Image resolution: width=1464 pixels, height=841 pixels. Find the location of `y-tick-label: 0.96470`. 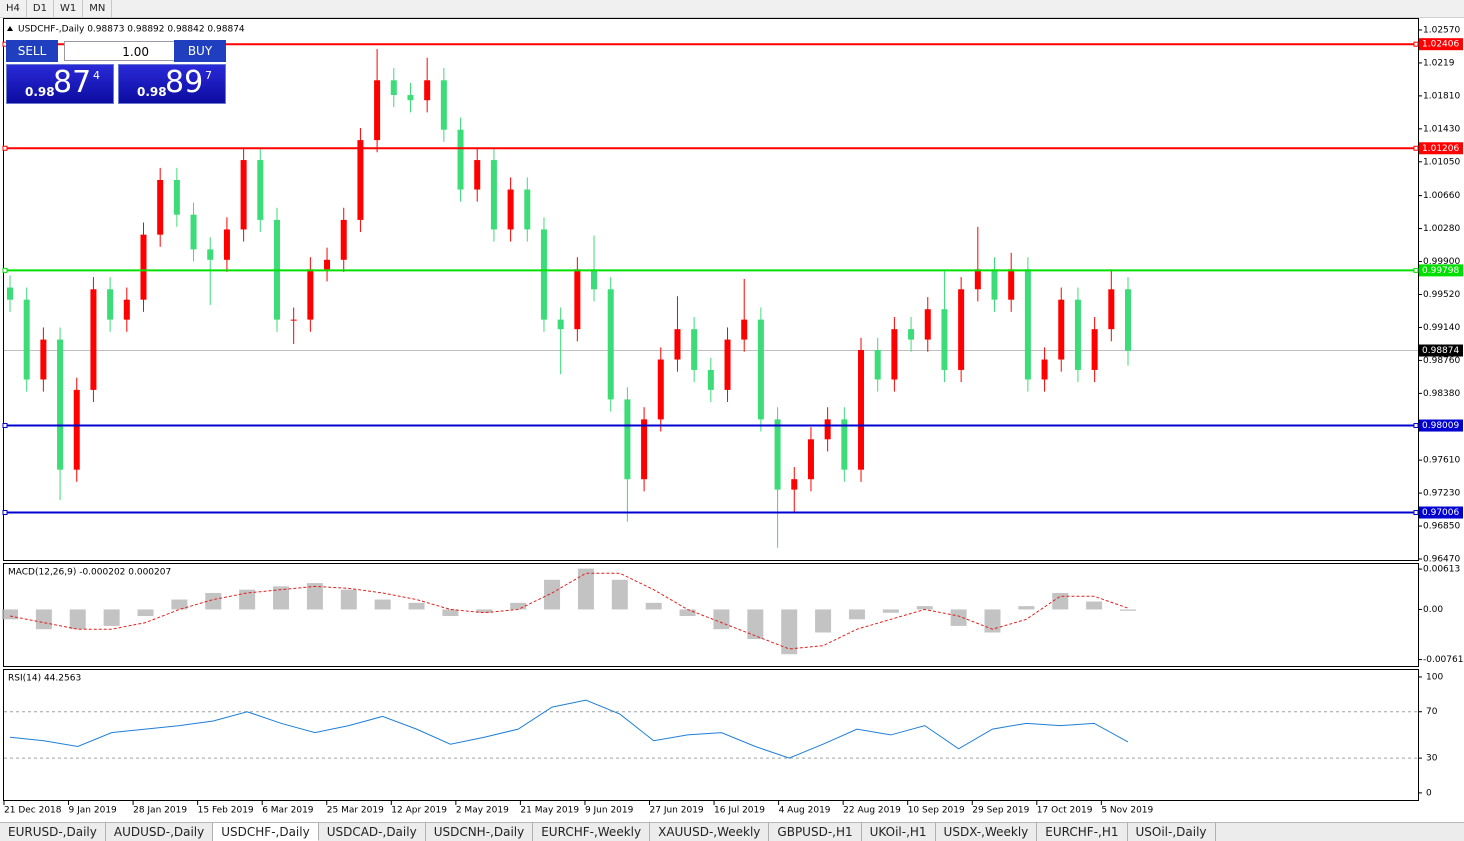

y-tick-label: 0.96470 is located at coordinates (1441, 560).